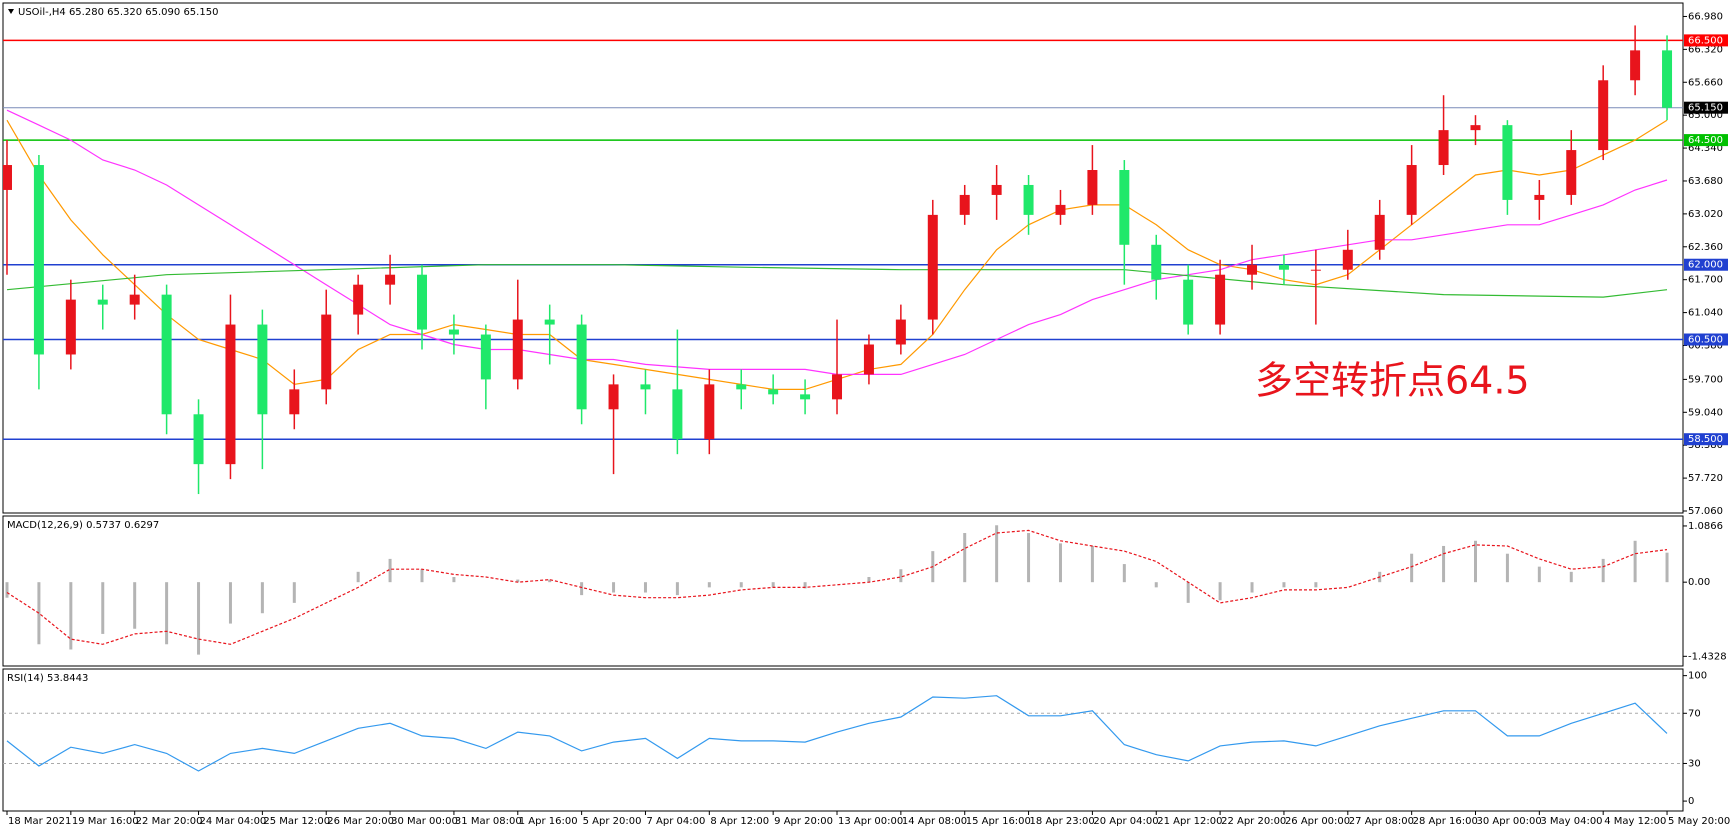  I want to click on y-tick-label: 65.000, so click(1705, 115).